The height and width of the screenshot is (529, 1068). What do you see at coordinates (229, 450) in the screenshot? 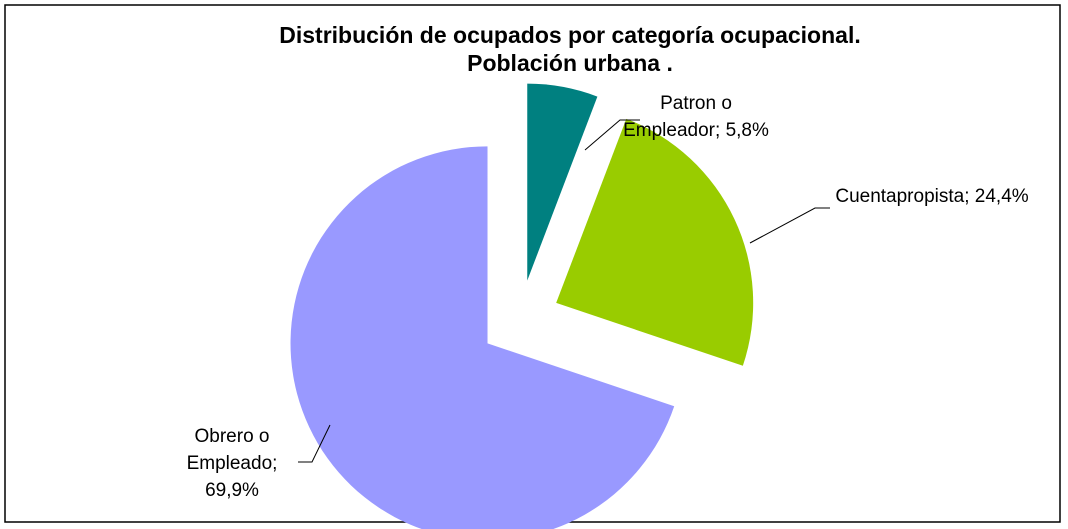
I see `category-label: Obrero o Empleado` at bounding box center [229, 450].